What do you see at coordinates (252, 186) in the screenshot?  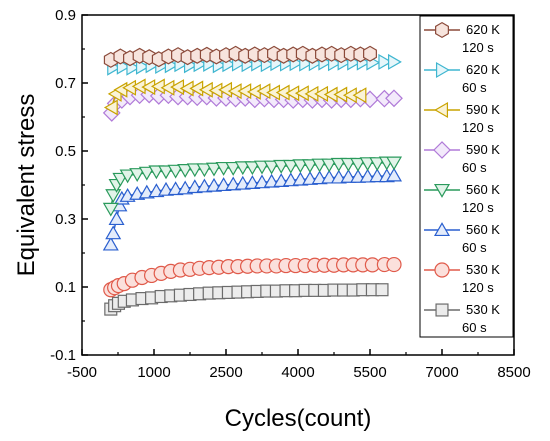 I see `series-triangle-down` at bounding box center [252, 186].